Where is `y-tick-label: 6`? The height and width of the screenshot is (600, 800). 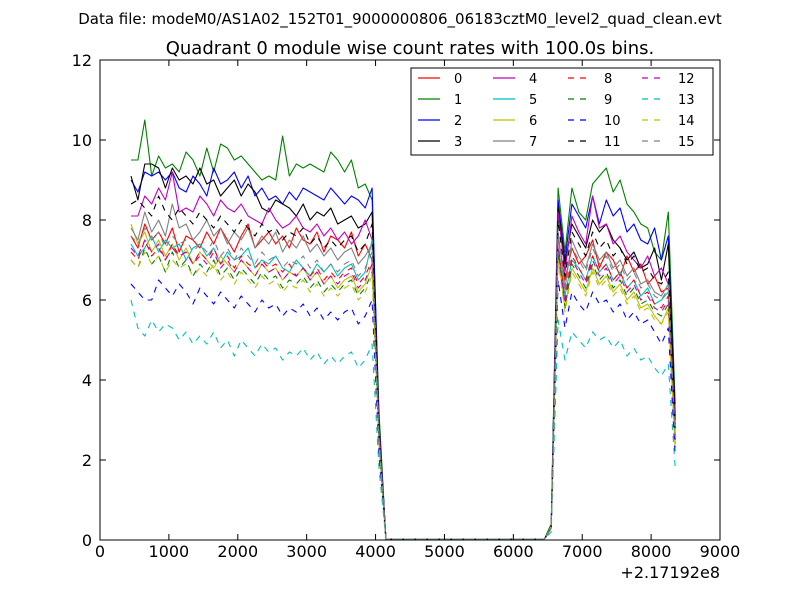 y-tick-label: 6 is located at coordinates (87, 300).